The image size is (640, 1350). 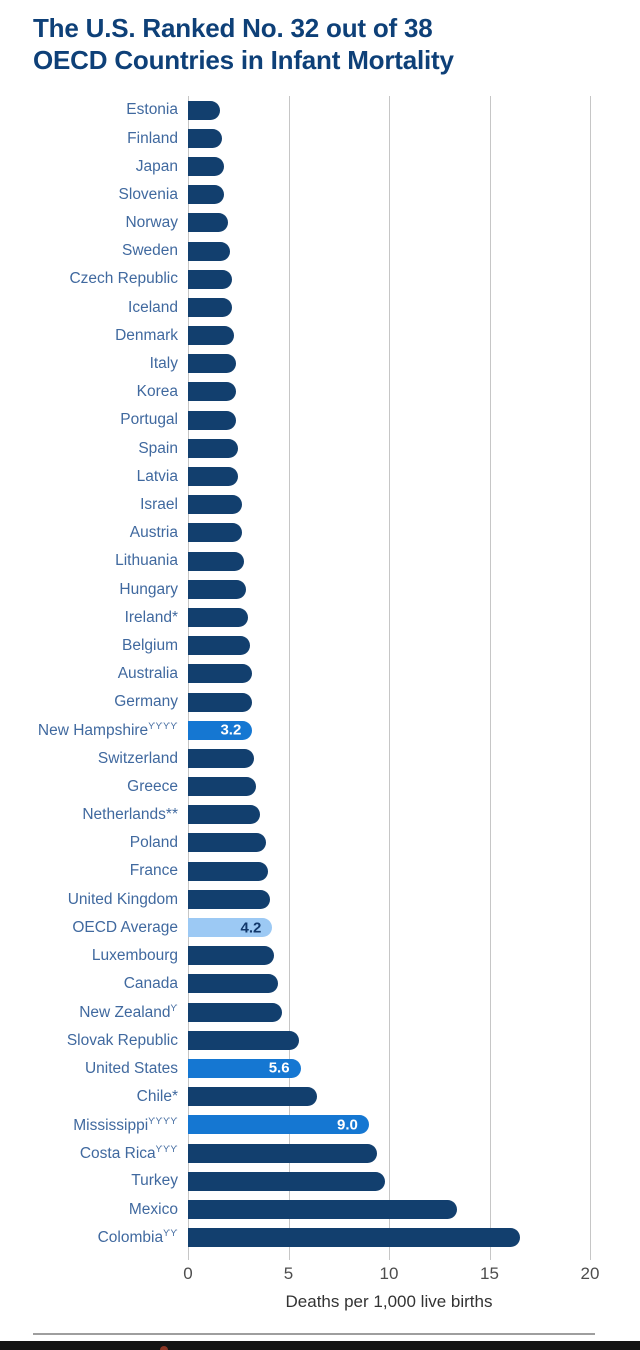 I want to click on category-label: Mexico, so click(x=105, y=1209).